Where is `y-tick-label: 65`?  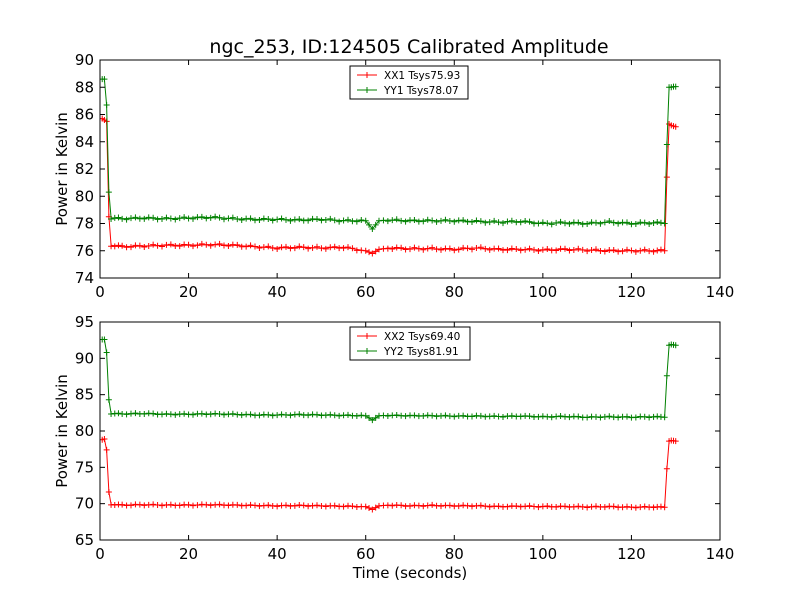
y-tick-label: 65 is located at coordinates (84, 540).